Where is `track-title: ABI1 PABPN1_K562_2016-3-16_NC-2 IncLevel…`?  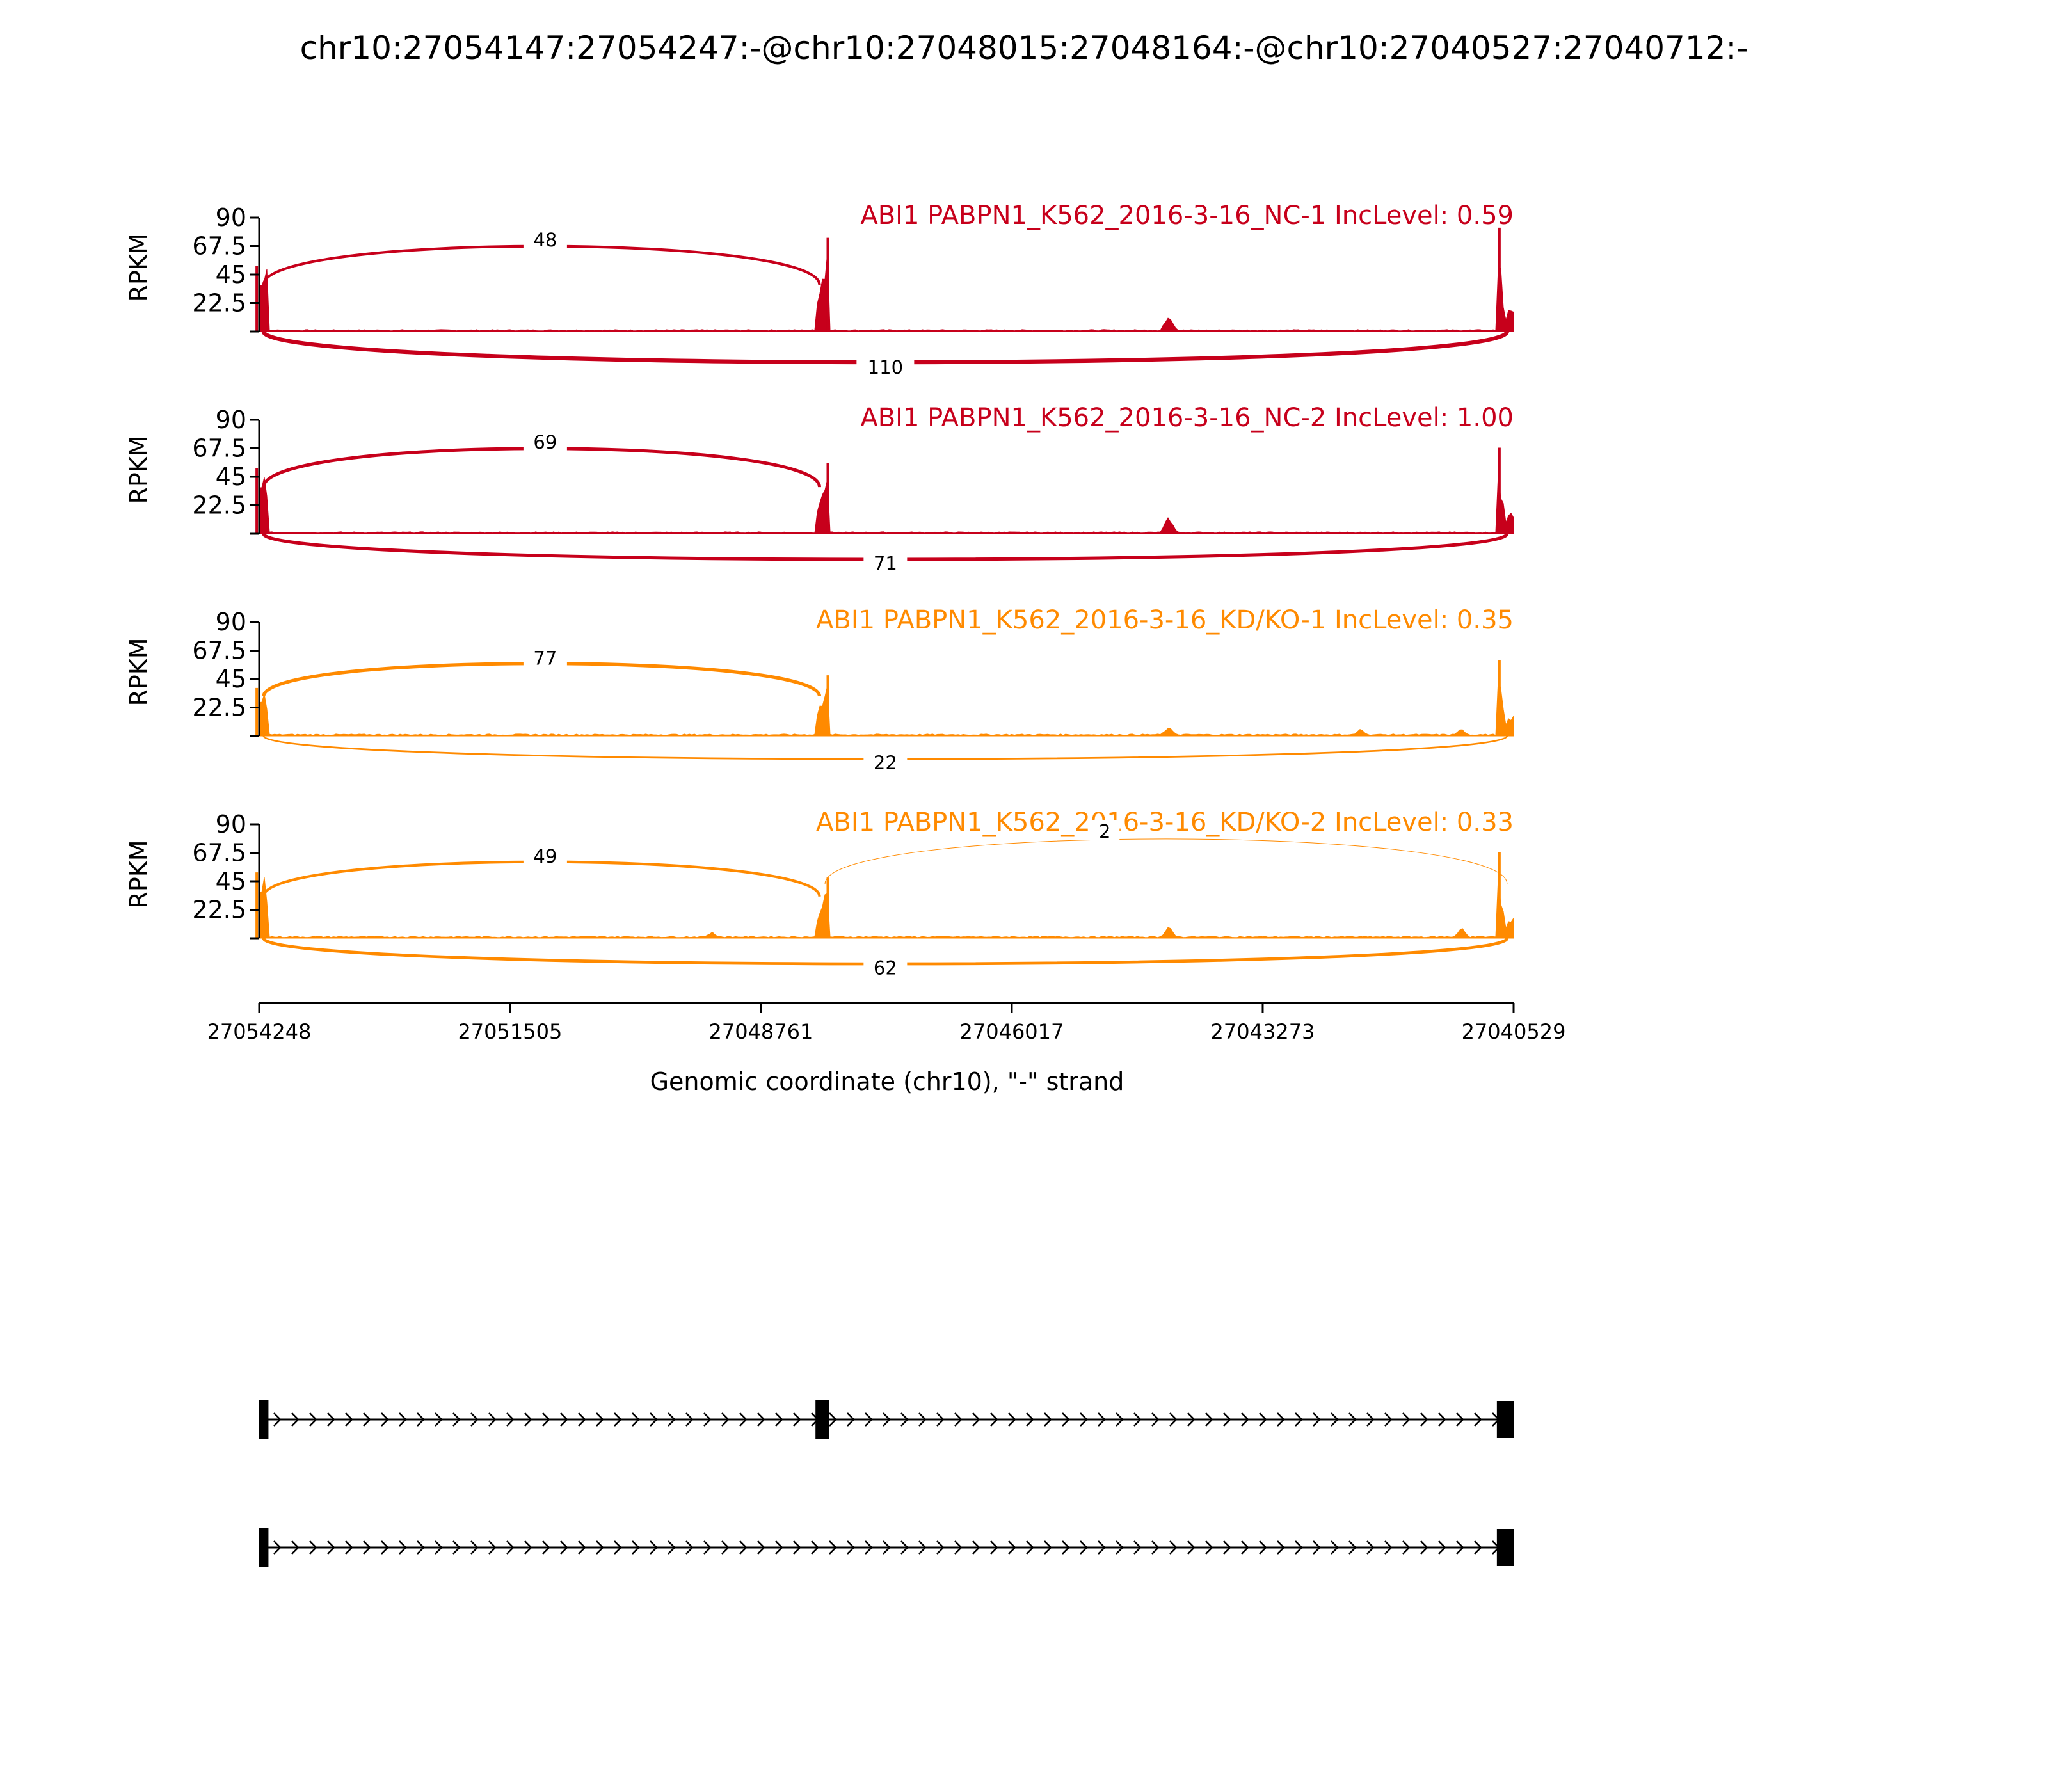
track-title: ABI1 PABPN1_K562_2016-3-16_NC-2 IncLevel… is located at coordinates (1187, 418).